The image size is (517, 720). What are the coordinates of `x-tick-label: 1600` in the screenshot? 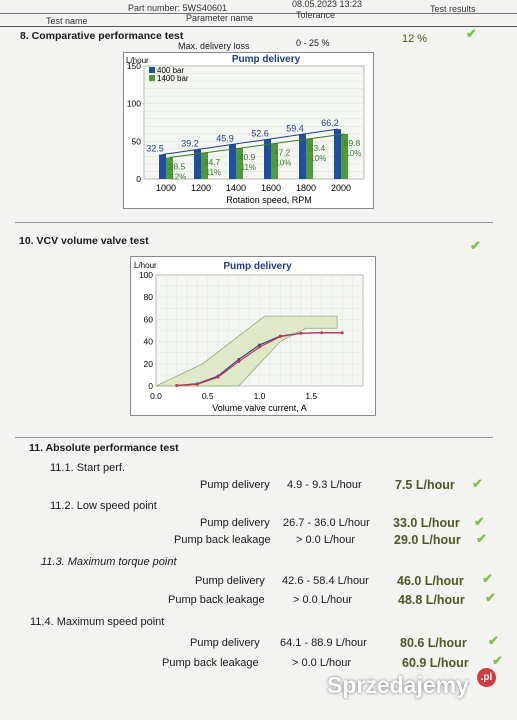 It's located at (271, 188).